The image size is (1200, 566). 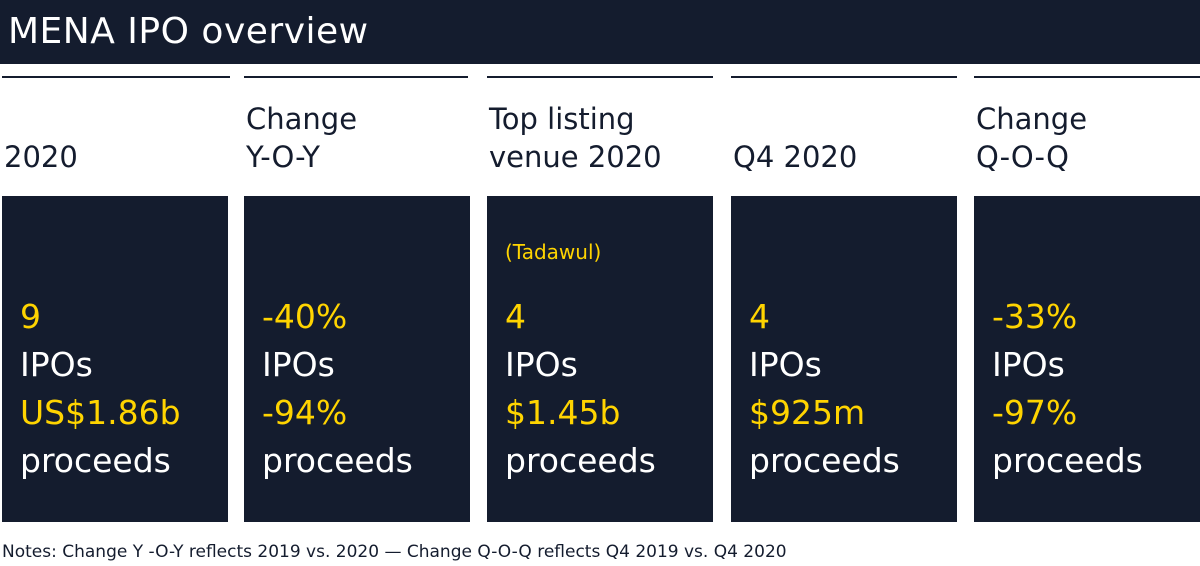 I want to click on ipo-count-change: -40%, so click(x=305, y=316).